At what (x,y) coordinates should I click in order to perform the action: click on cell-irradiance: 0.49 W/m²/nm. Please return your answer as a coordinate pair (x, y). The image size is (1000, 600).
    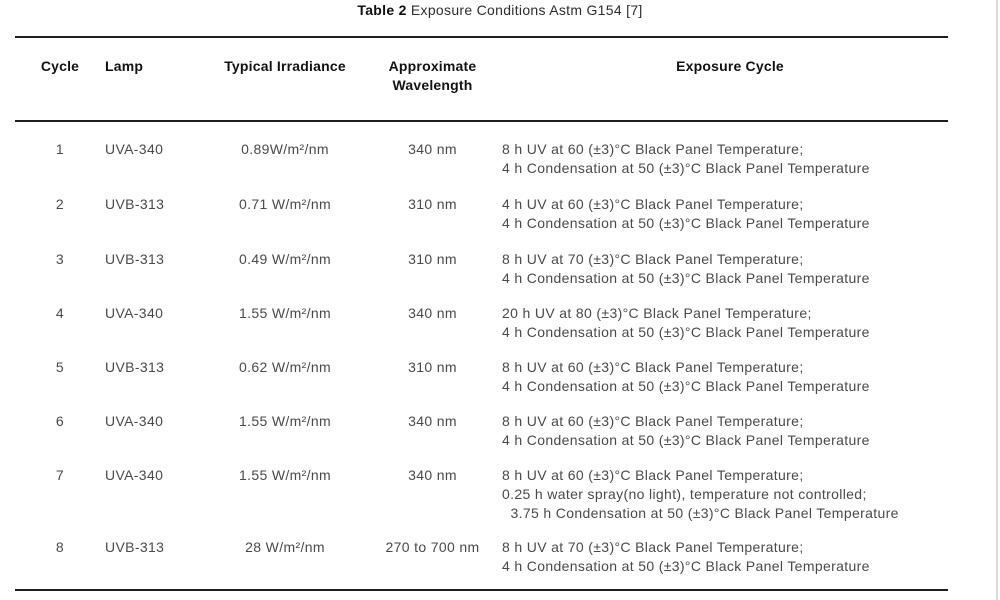
    Looking at the image, I should click on (285, 259).